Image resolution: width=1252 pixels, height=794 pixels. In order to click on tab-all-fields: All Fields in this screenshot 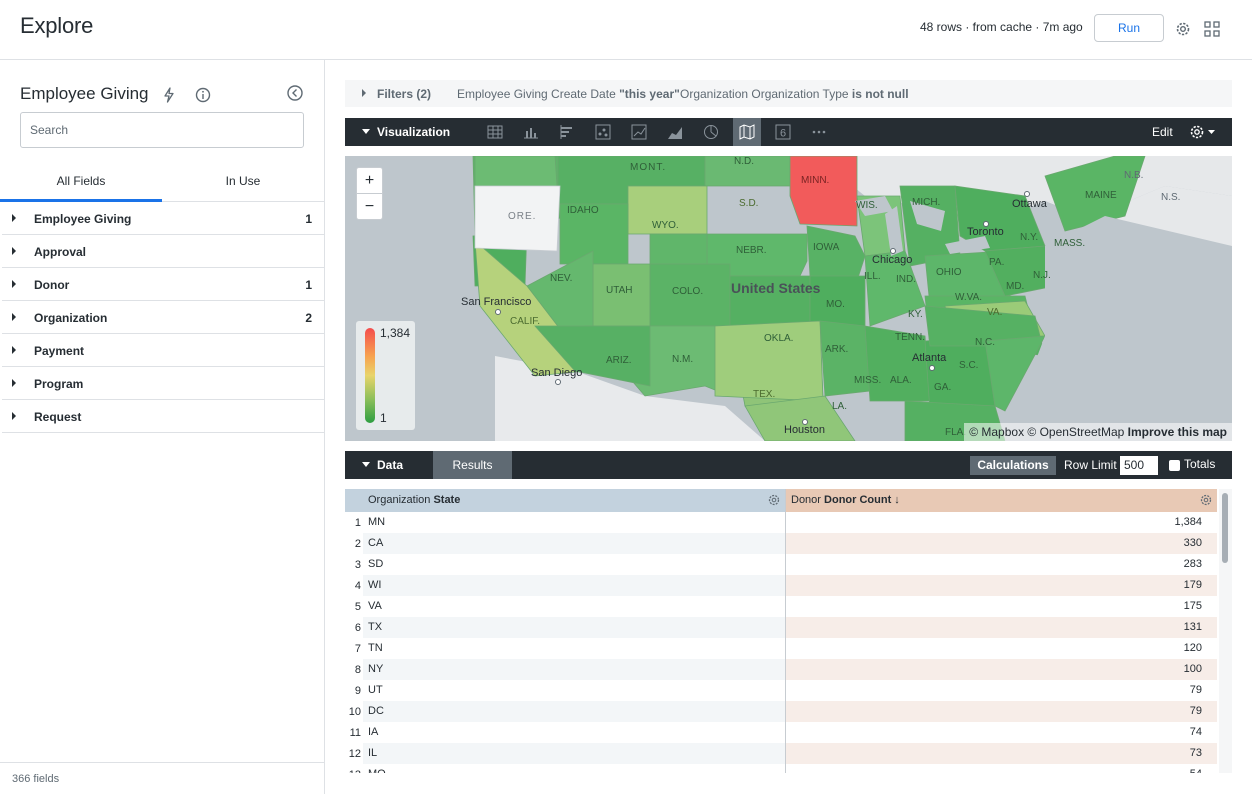, I will do `click(81, 184)`.